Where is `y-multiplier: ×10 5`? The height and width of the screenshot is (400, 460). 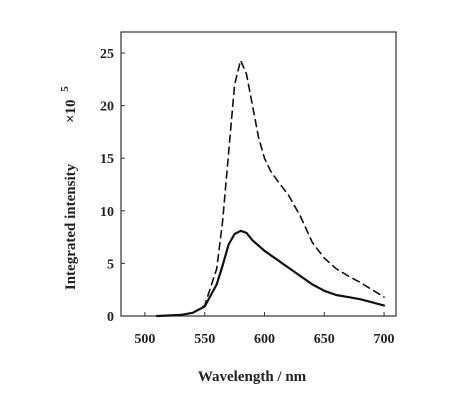 y-multiplier: ×10 5 is located at coordinates (69, 104).